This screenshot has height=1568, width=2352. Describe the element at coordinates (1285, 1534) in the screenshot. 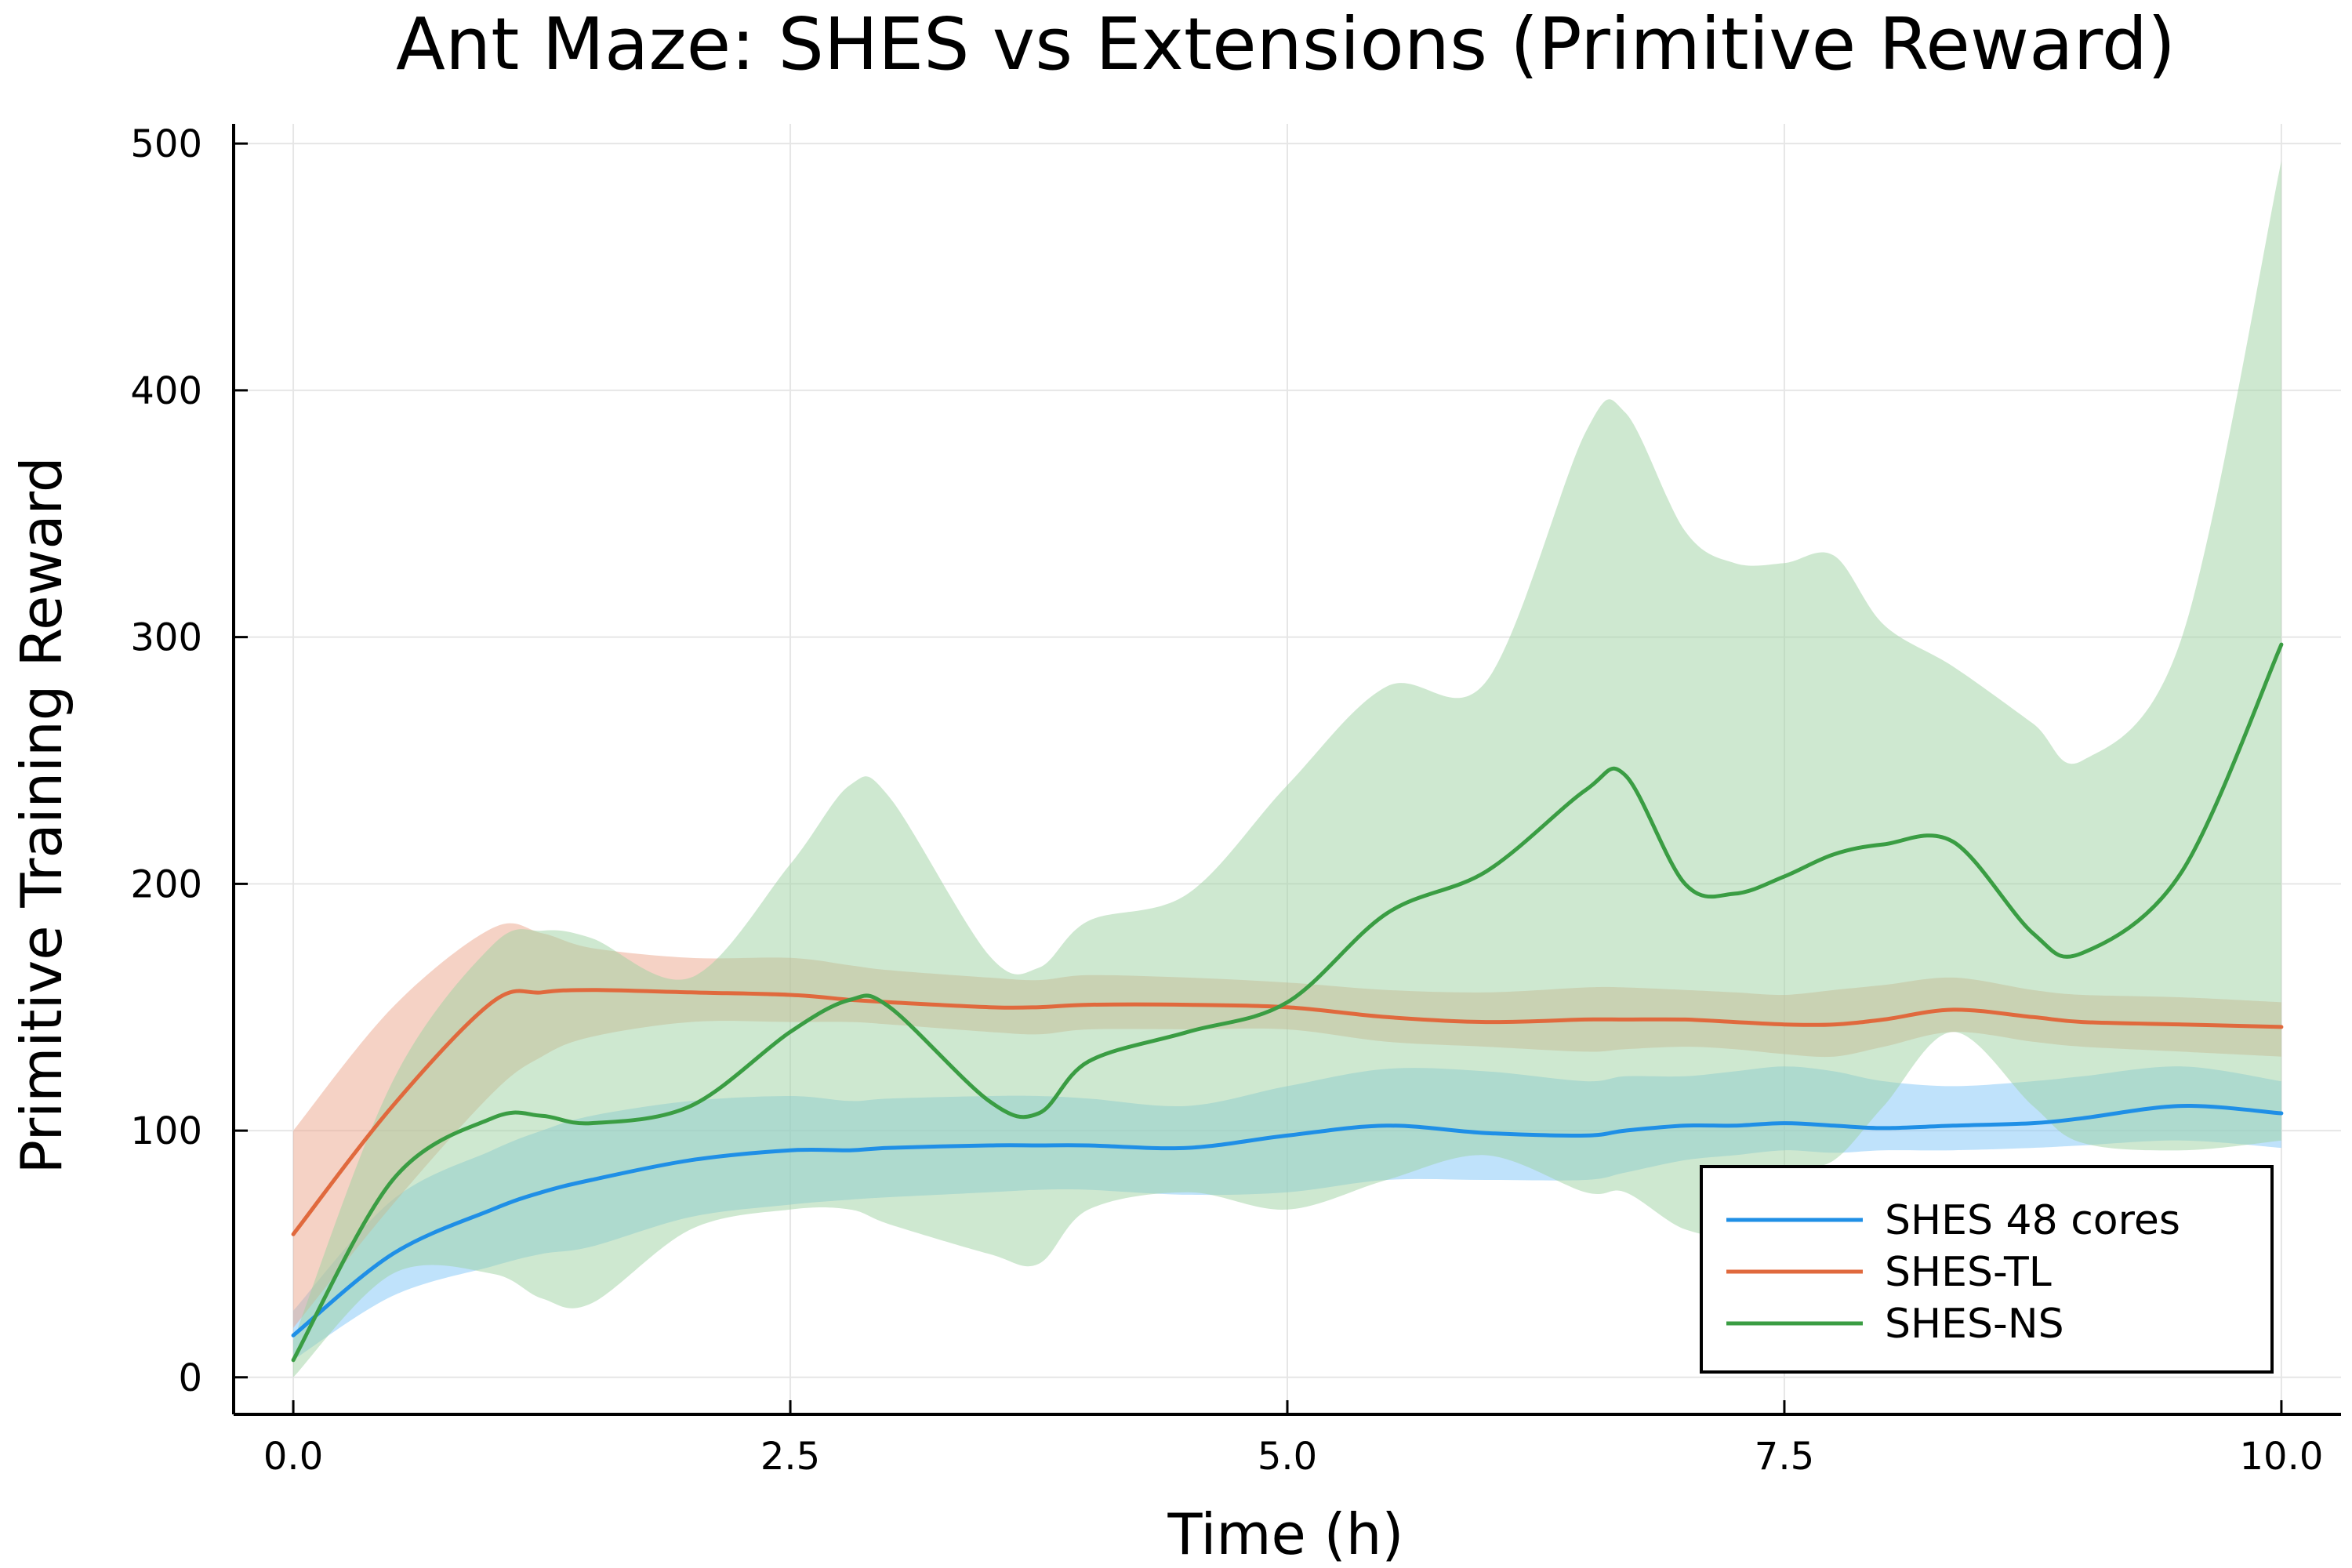

I see `x-axis-label: Time (h)` at that location.